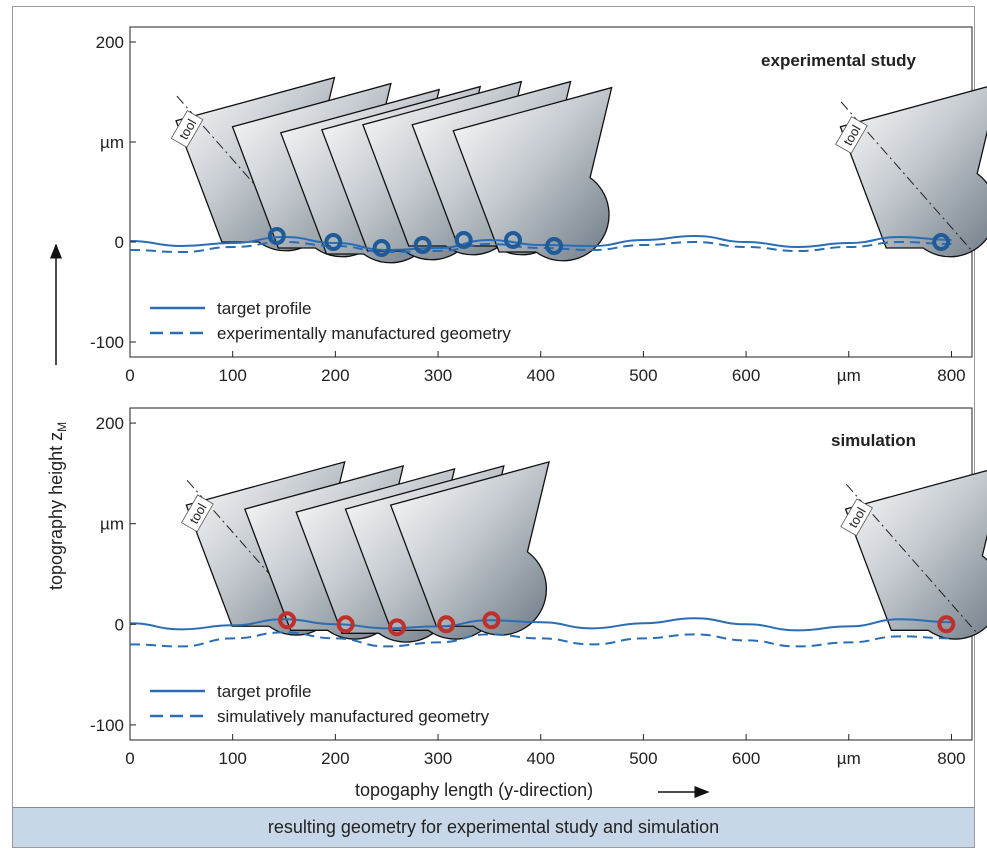  Describe the element at coordinates (364, 333) in the screenshot. I see `legend-manufactured-geometry: experimentally manufactured geometry` at that location.